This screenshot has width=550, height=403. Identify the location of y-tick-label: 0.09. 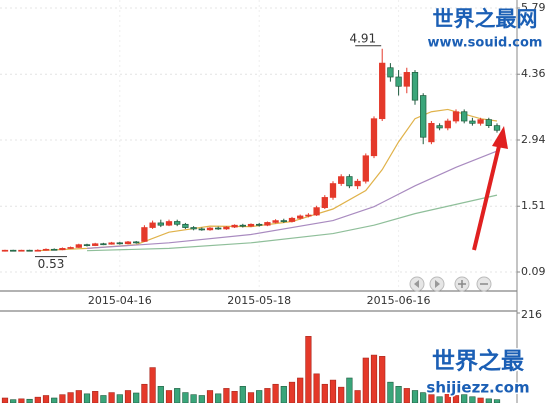
(533, 271).